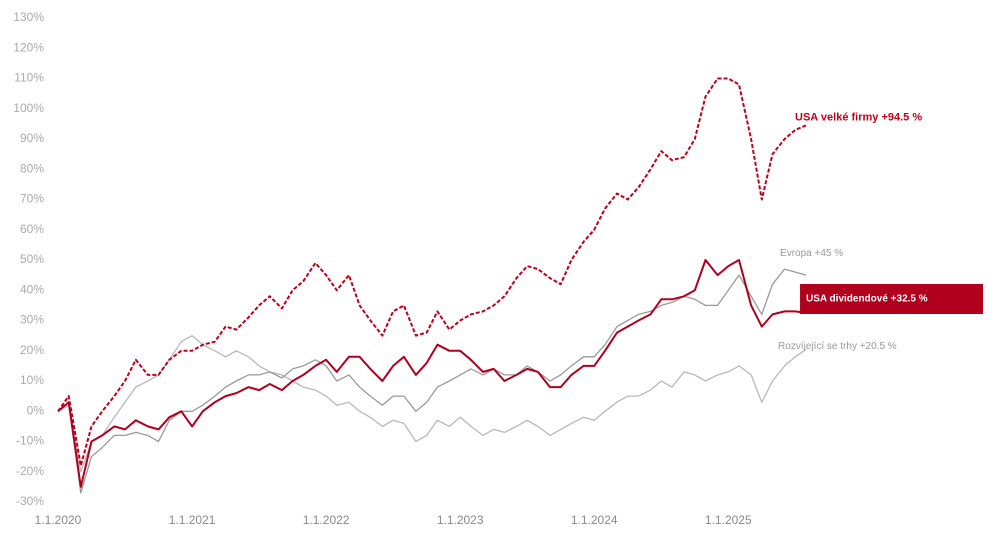  Describe the element at coordinates (728, 520) in the screenshot. I see `x-tick-label: 1.1.2025` at that location.